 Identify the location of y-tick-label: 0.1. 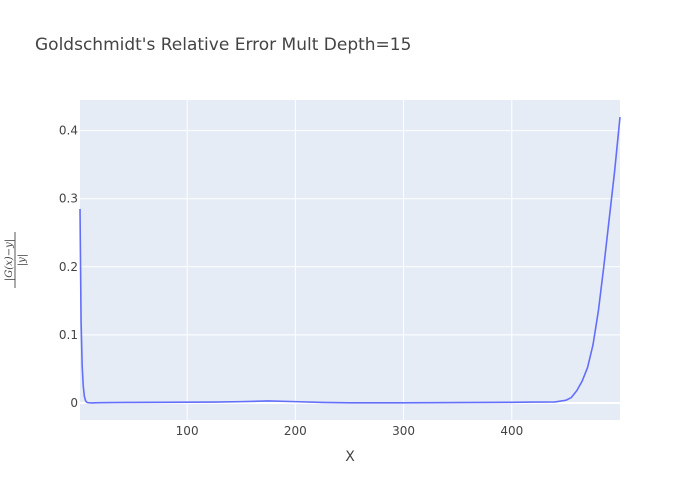
(68, 335).